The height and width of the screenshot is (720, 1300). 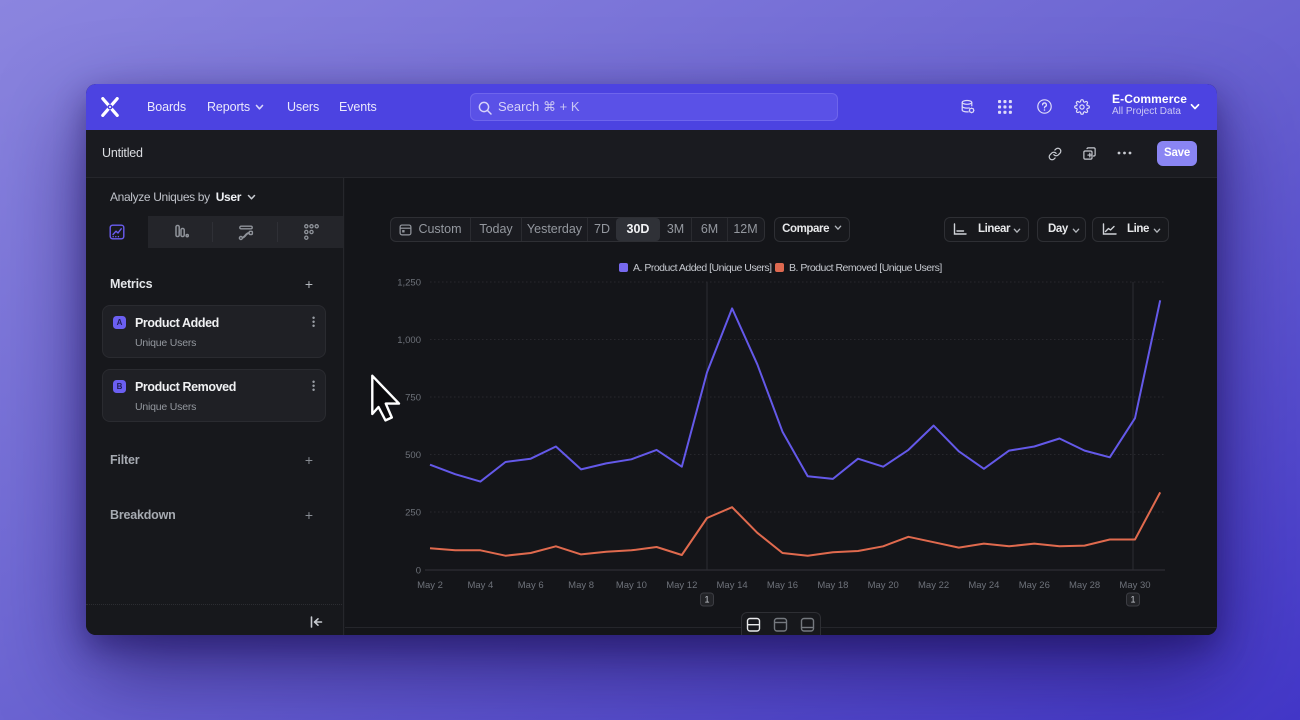 I want to click on svg-text: May 18, so click(x=832, y=585).